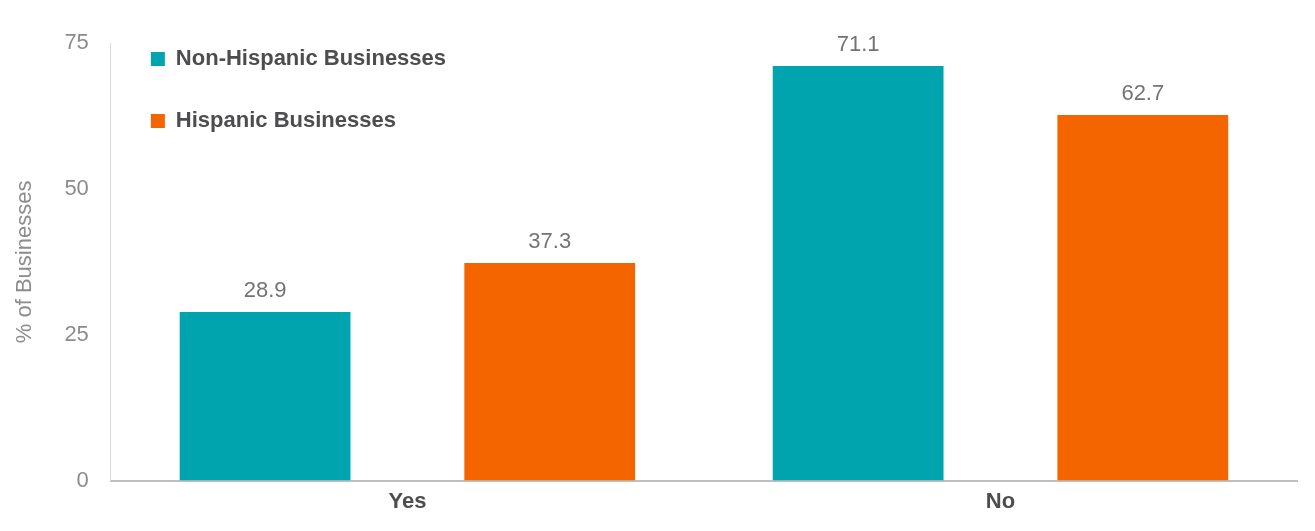 Image resolution: width=1315 pixels, height=531 pixels. What do you see at coordinates (76, 42) in the screenshot?
I see `y-tick-label: 75` at bounding box center [76, 42].